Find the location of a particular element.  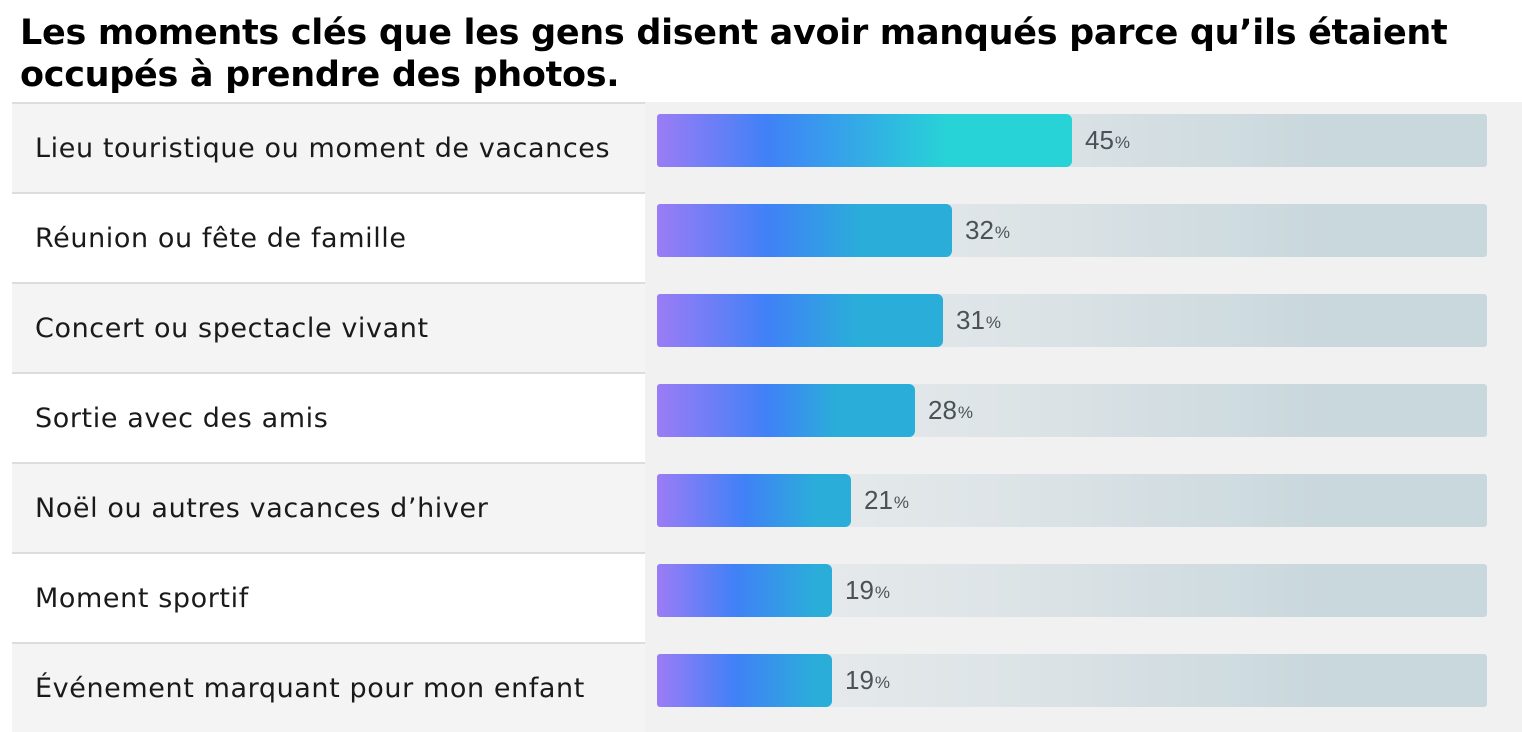

data-label: 21% is located at coordinates (886, 500).